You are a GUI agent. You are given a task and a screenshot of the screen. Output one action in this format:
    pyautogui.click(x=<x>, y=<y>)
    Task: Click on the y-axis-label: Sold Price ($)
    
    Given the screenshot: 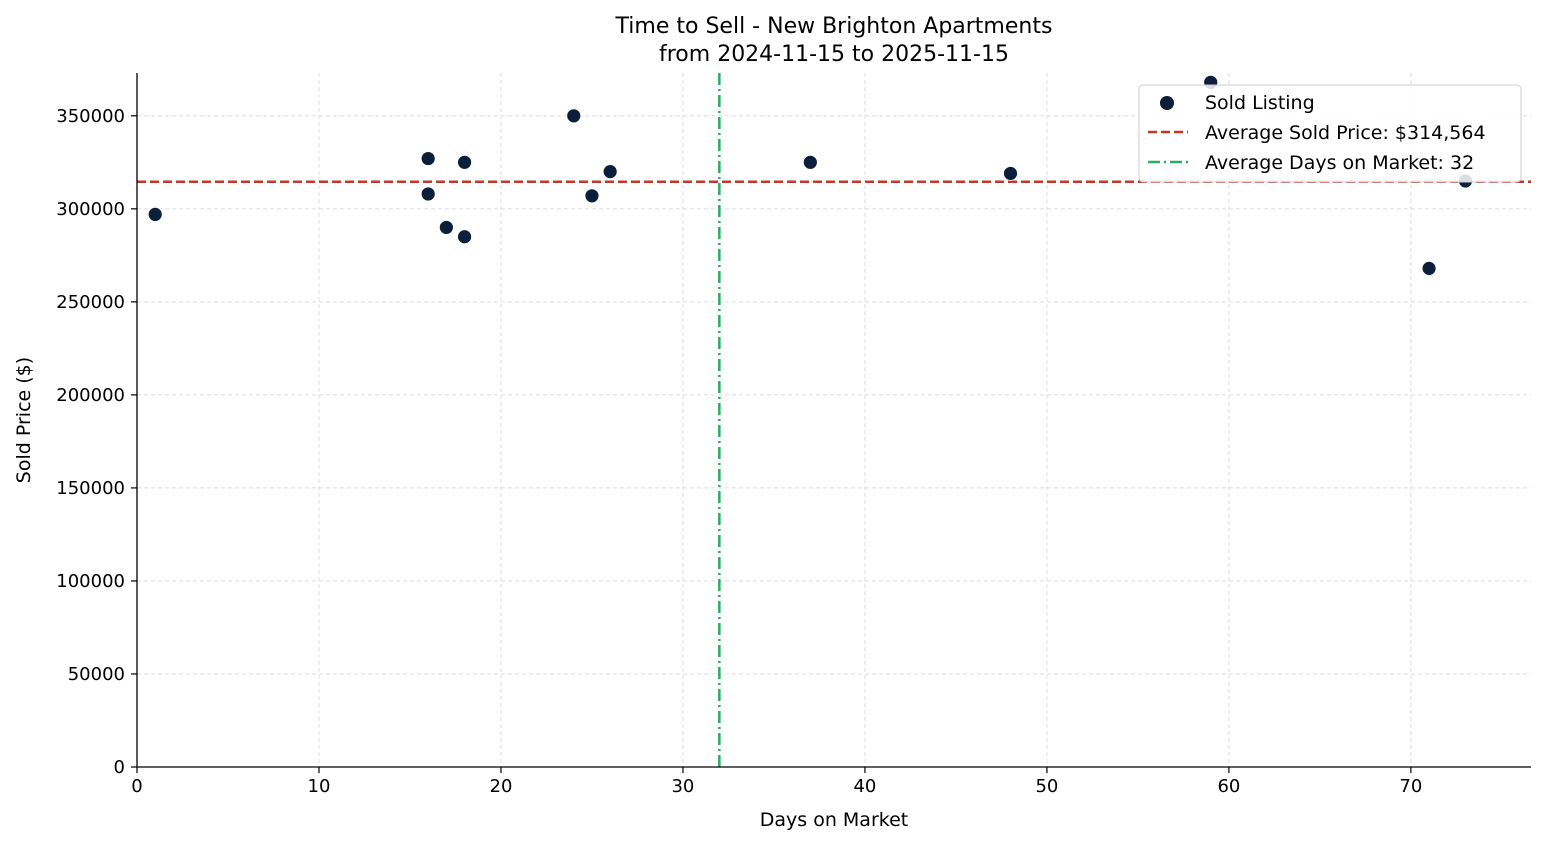 What is the action you would take?
    pyautogui.click(x=24, y=420)
    